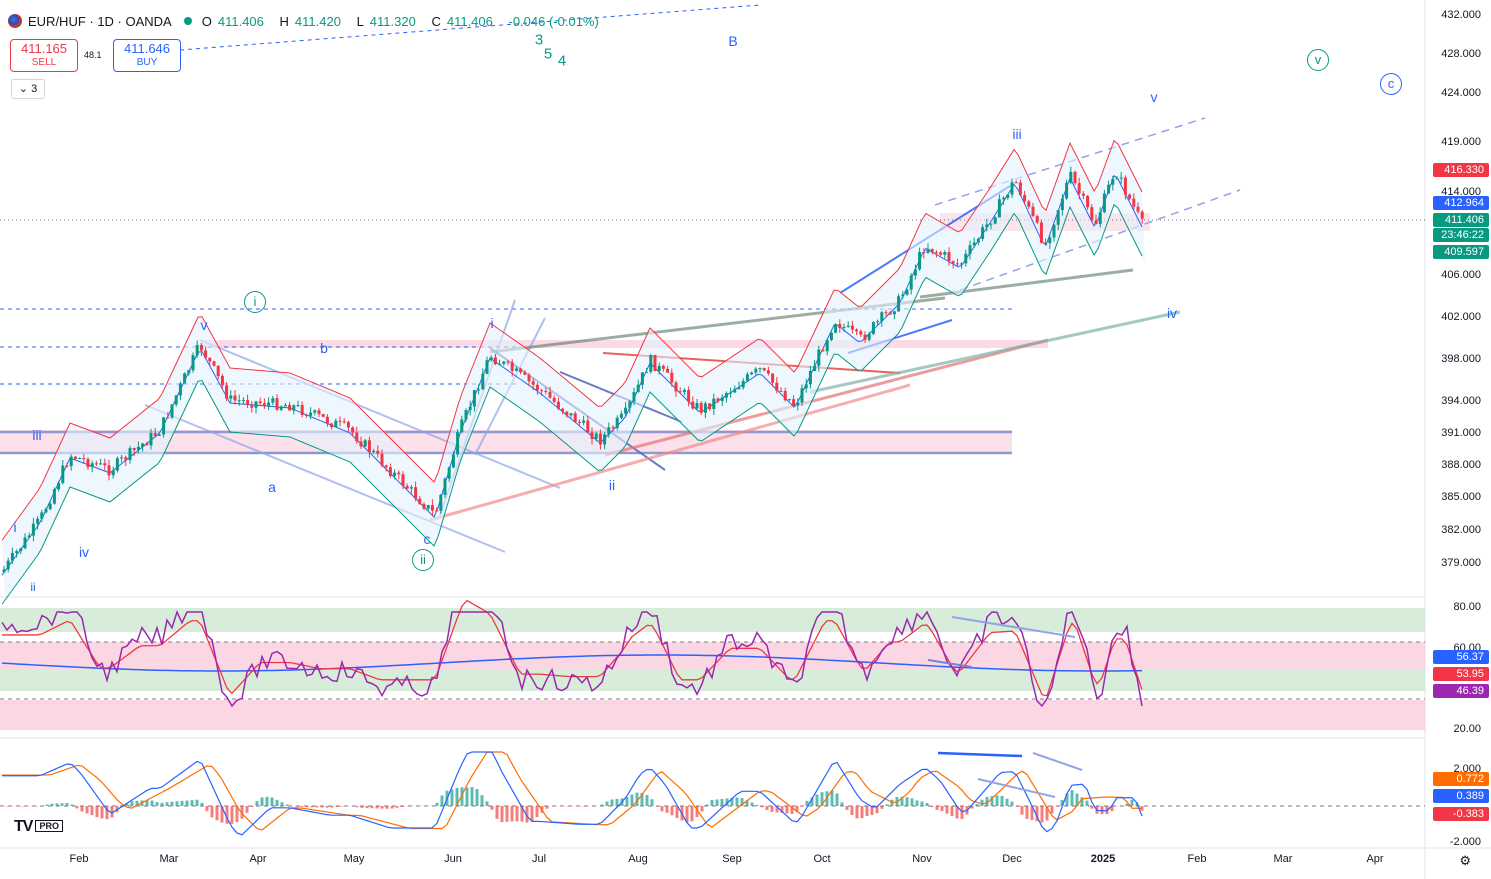 Image resolution: width=1491 pixels, height=879 pixels. I want to click on time-axis-tick: Mar, so click(1283, 859).